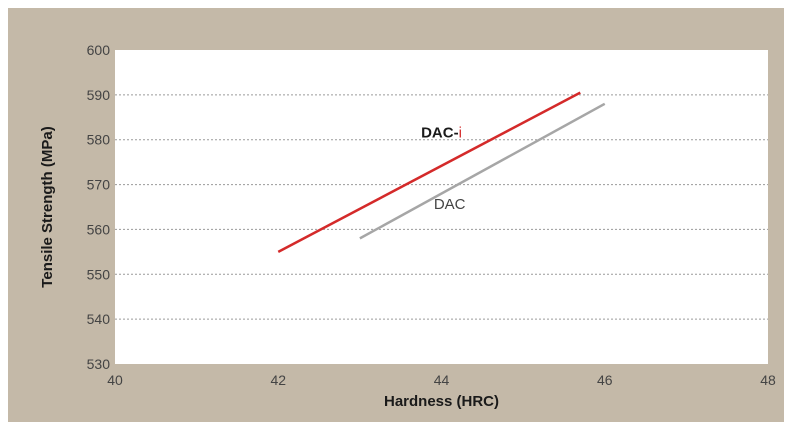 This screenshot has width=792, height=423. I want to click on x-tick-labels: 40 42 44 46 48, so click(441, 380).